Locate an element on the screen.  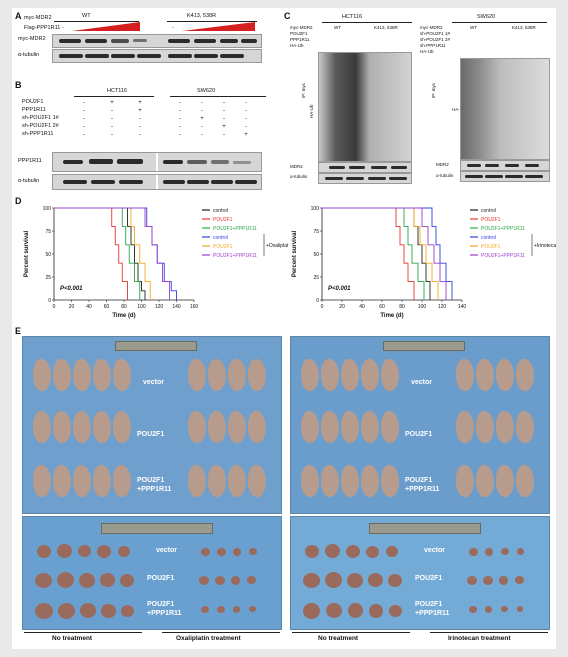
mice-photo-oxaliplatin: vector POU2F1 POU2F1 +PPP1R11 is located at coordinates (152, 425).